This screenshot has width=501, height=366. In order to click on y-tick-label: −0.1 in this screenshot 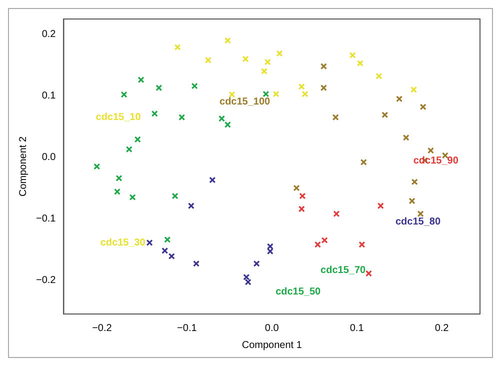, I will do `click(46, 218)`.